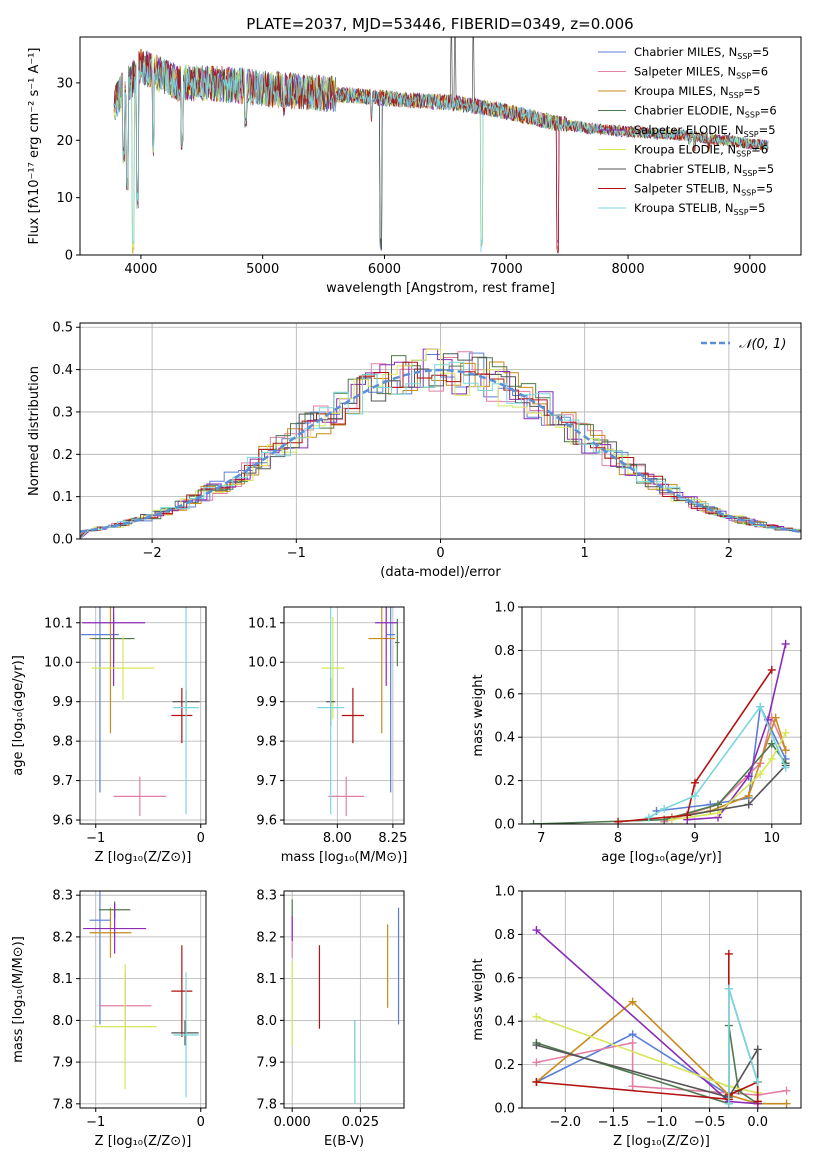  Describe the element at coordinates (64, 83) in the screenshot. I see `y-tick-label: 30` at that location.